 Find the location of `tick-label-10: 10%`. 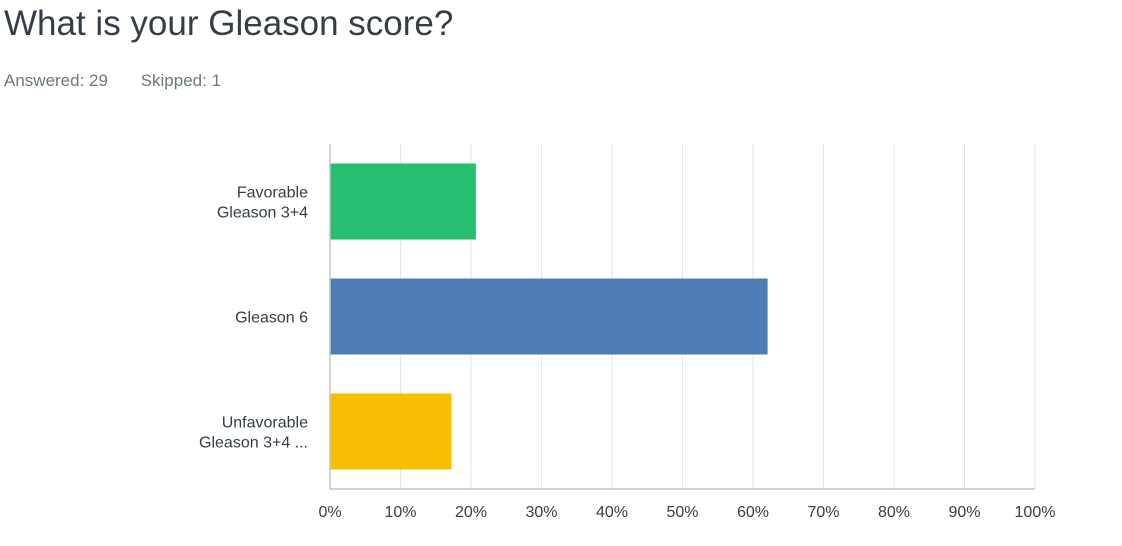

tick-label-10: 10% is located at coordinates (400, 512).